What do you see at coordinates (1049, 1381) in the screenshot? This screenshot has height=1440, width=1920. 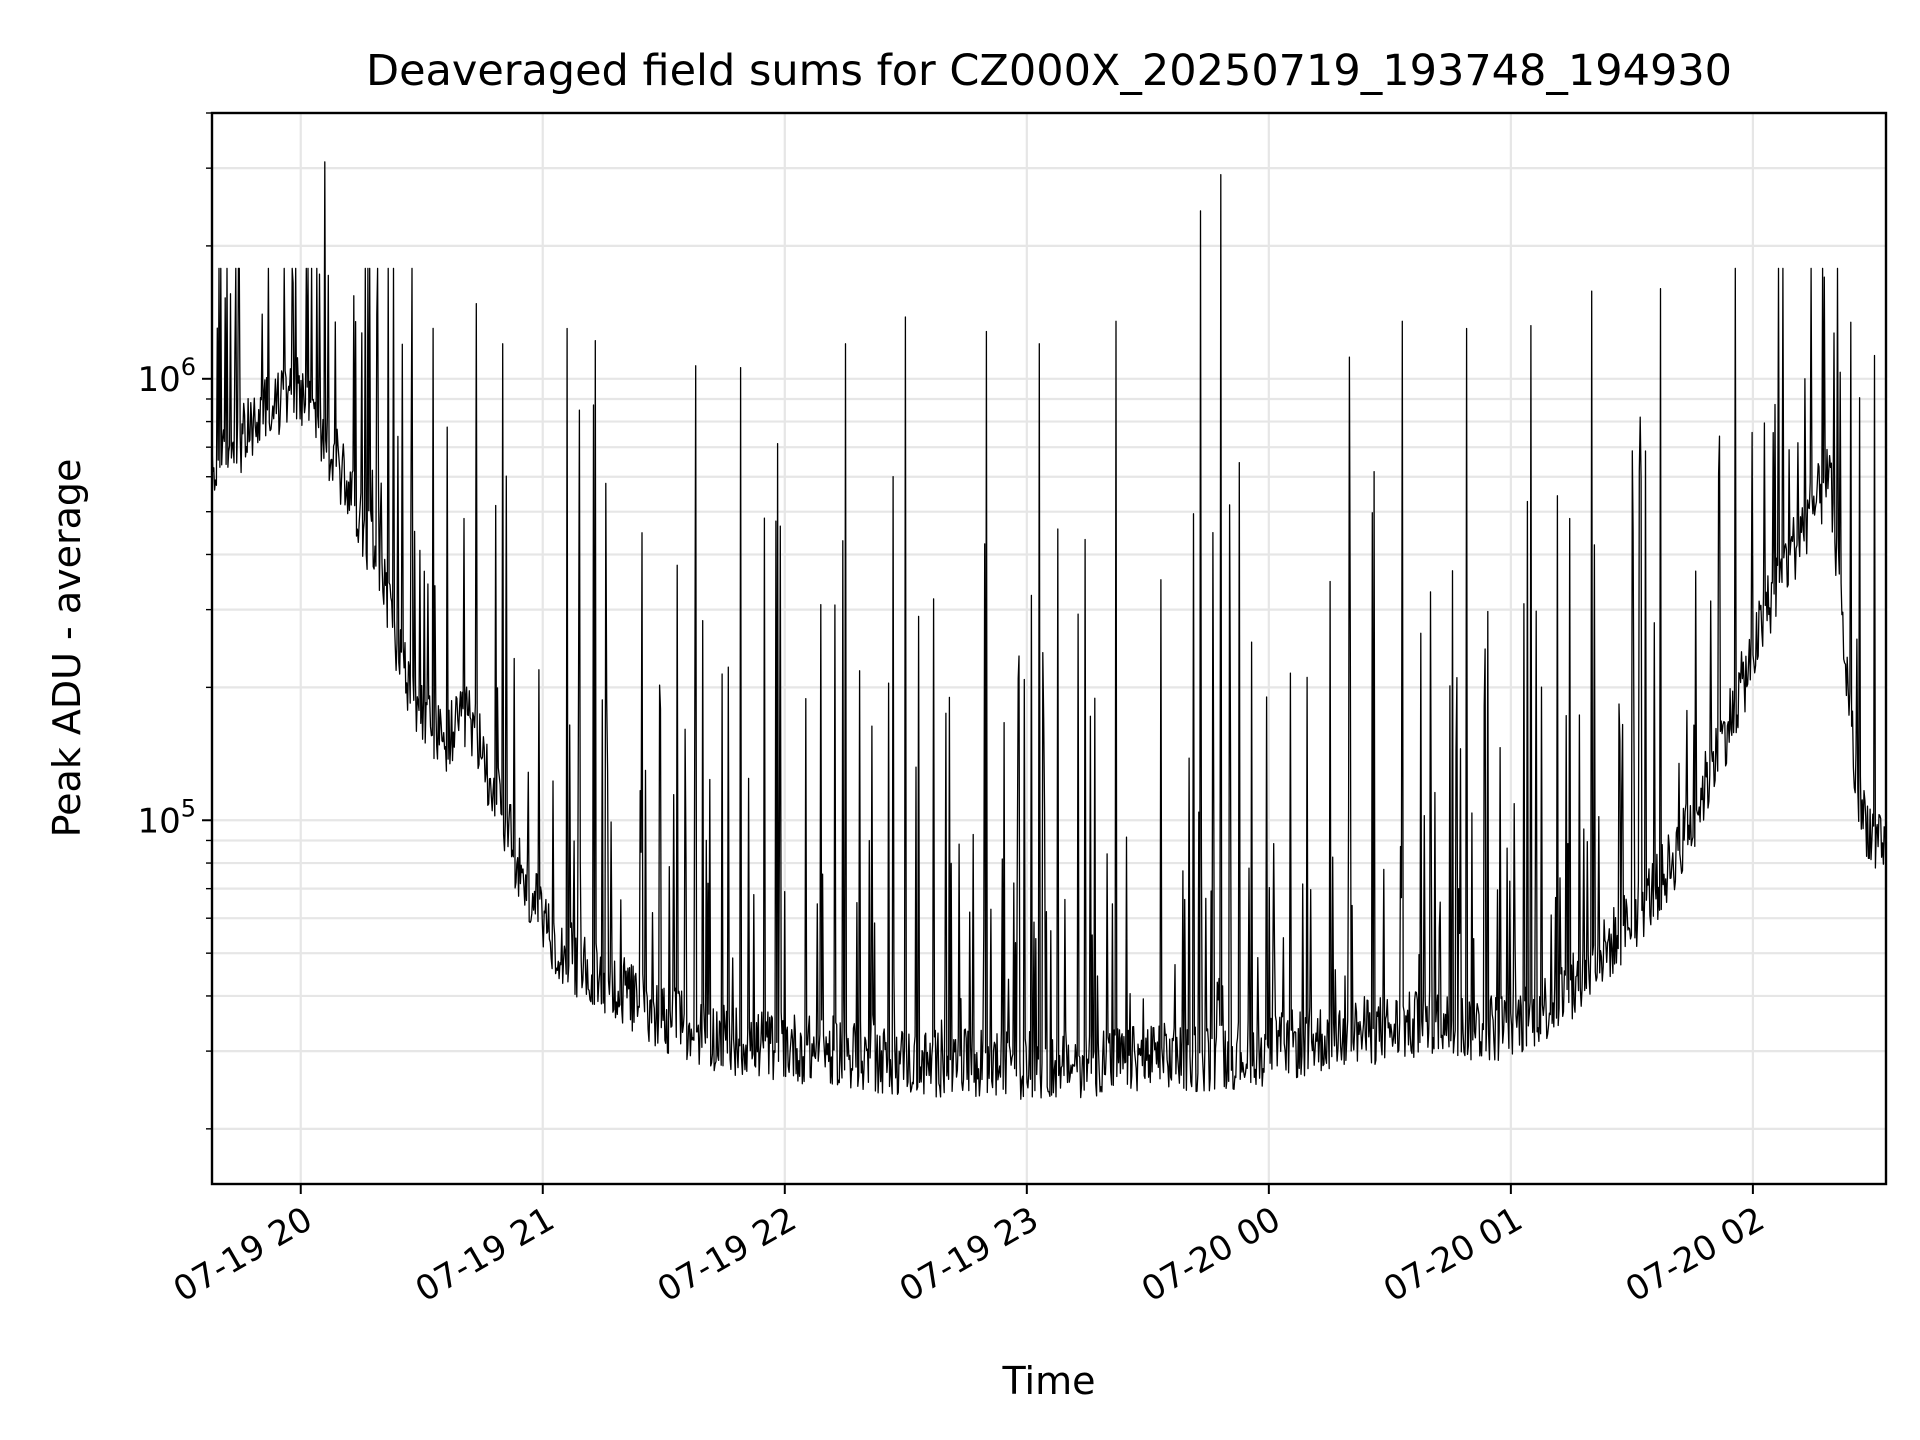 I see `x-axis-label: Time` at bounding box center [1049, 1381].